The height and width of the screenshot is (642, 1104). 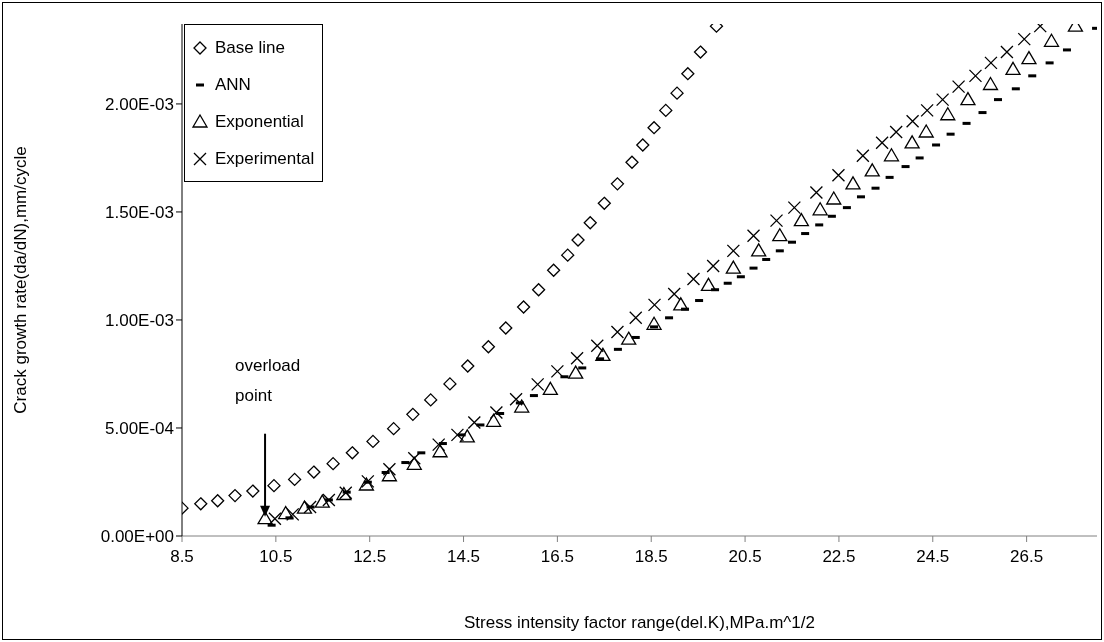 What do you see at coordinates (21, 280) in the screenshot?
I see `y-axis-title: Crack growth rate(da/dN),mm/cycle` at bounding box center [21, 280].